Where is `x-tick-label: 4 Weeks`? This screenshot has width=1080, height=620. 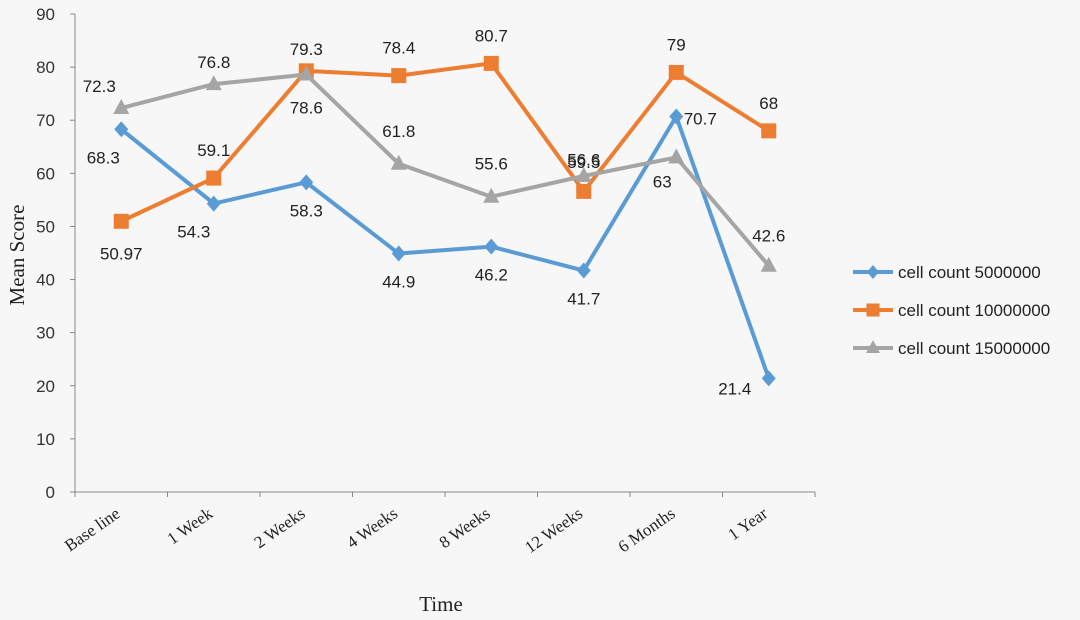
x-tick-label: 4 Weeks is located at coordinates (372, 528).